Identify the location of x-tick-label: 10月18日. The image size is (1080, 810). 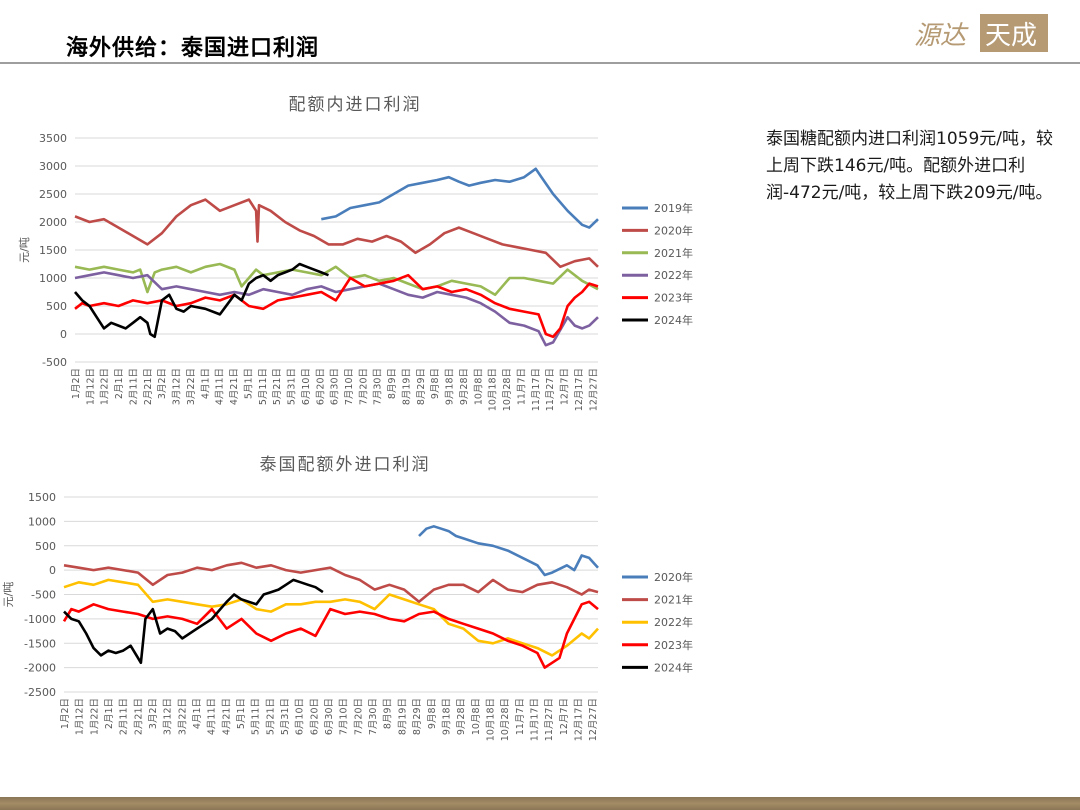
(493, 389).